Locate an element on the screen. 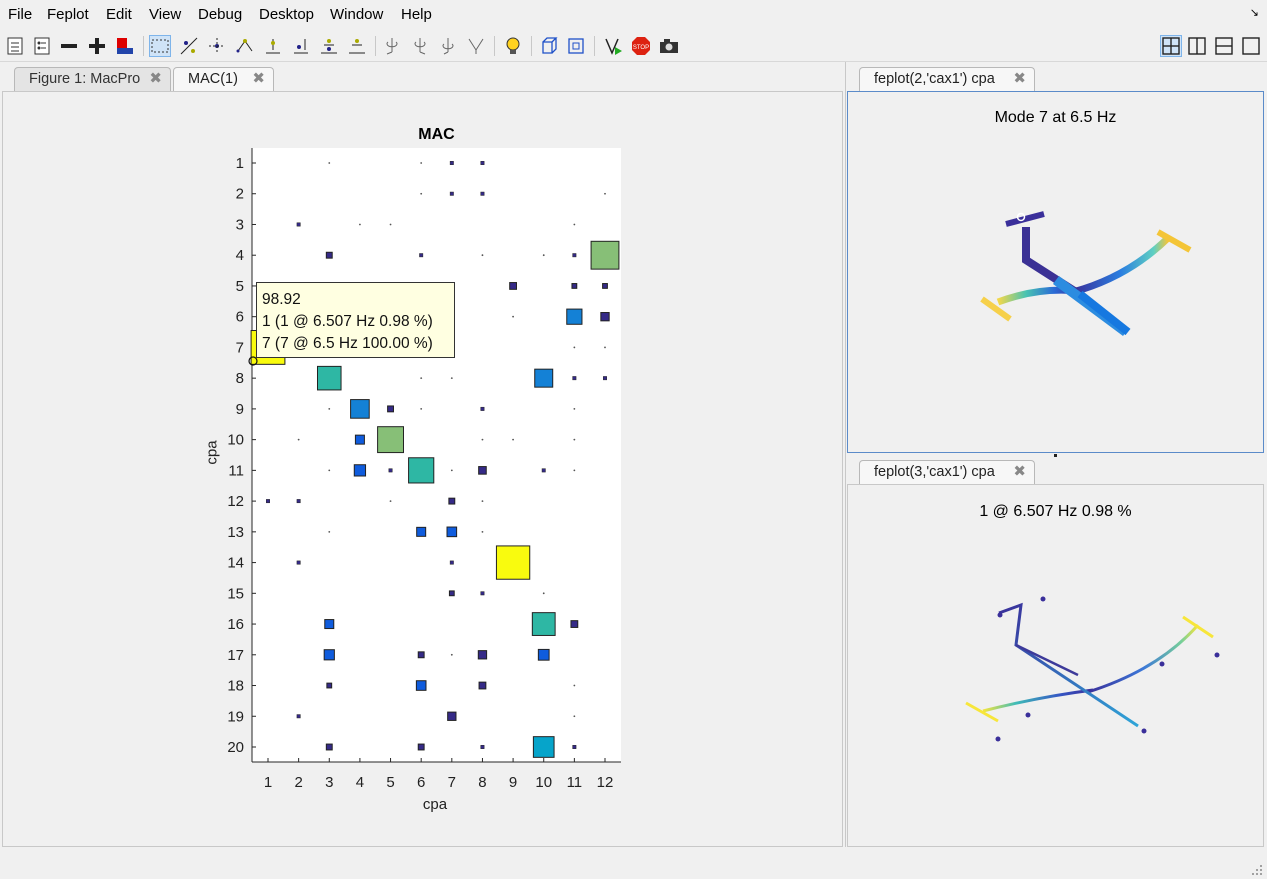 This screenshot has height=879, width=1267. splitter-handle is located at coordinates (1055, 455).